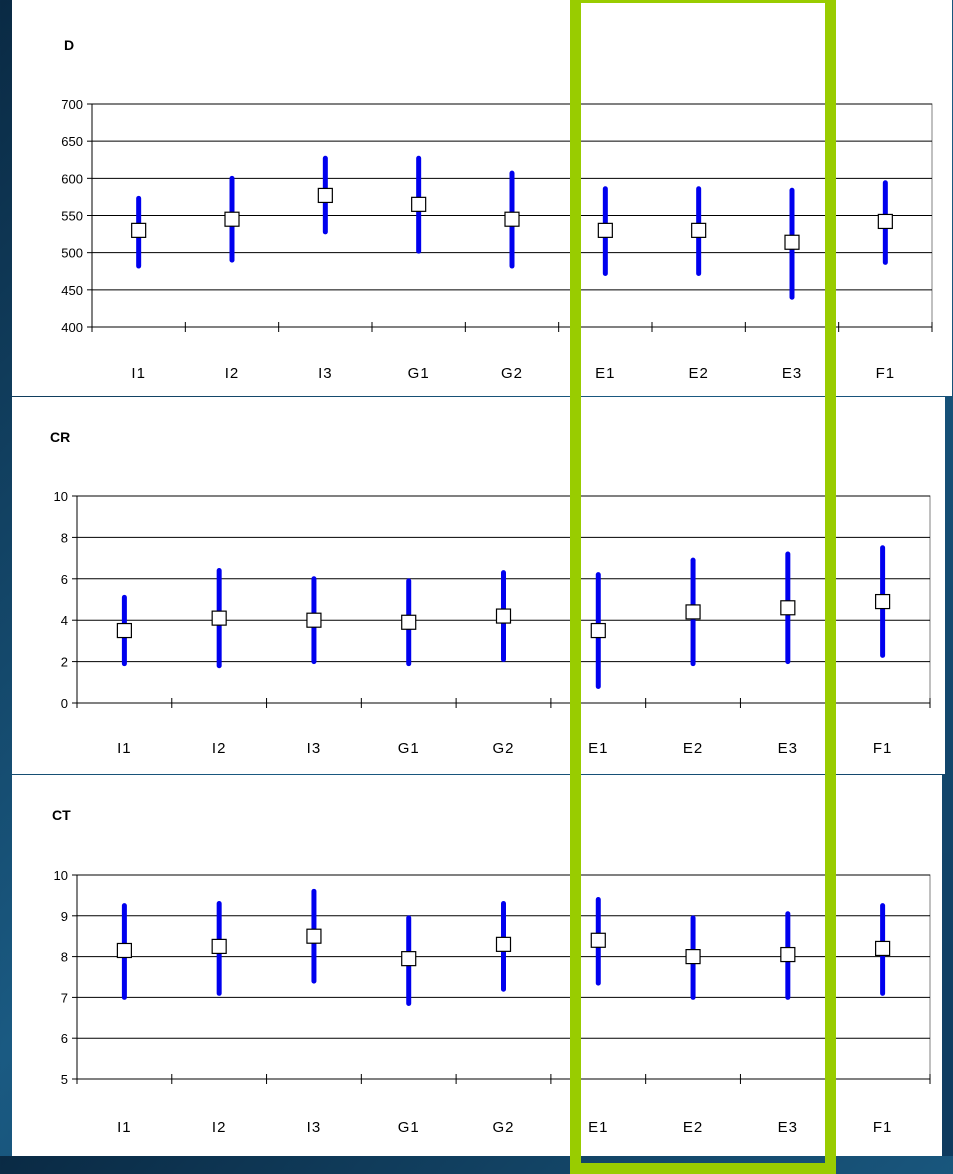 The height and width of the screenshot is (1174, 953). Describe the element at coordinates (314, 620) in the screenshot. I see `mean-marker-cr-i3` at that location.